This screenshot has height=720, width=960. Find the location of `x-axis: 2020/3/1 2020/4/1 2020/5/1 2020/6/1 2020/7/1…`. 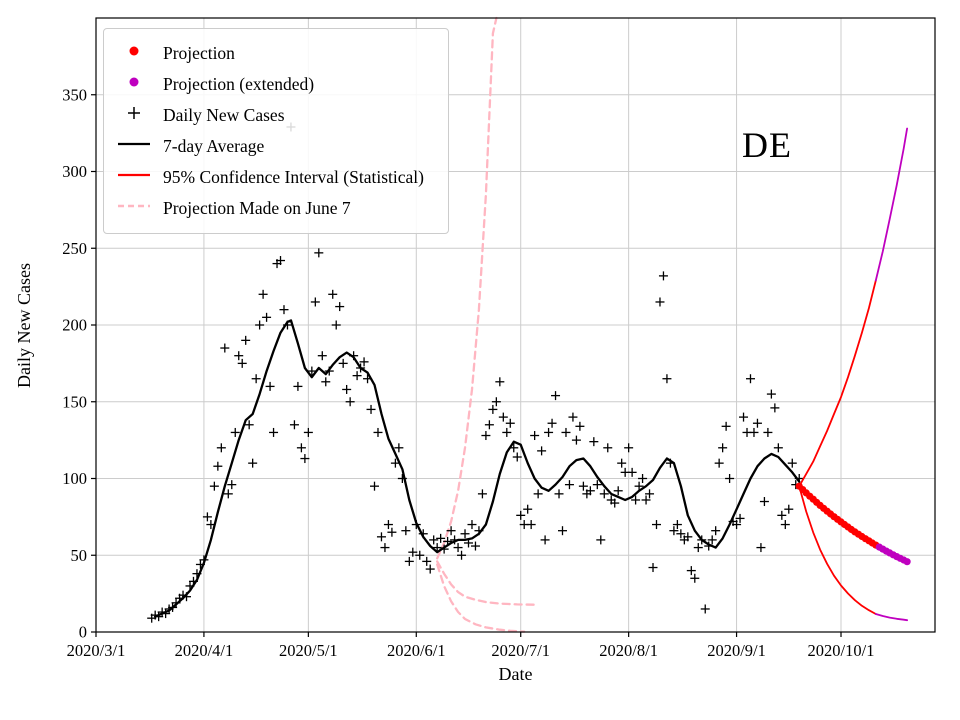

x-axis: 2020/3/1 2020/4/1 2020/5/1 2020/6/1 2020/7/1… is located at coordinates (471, 646).